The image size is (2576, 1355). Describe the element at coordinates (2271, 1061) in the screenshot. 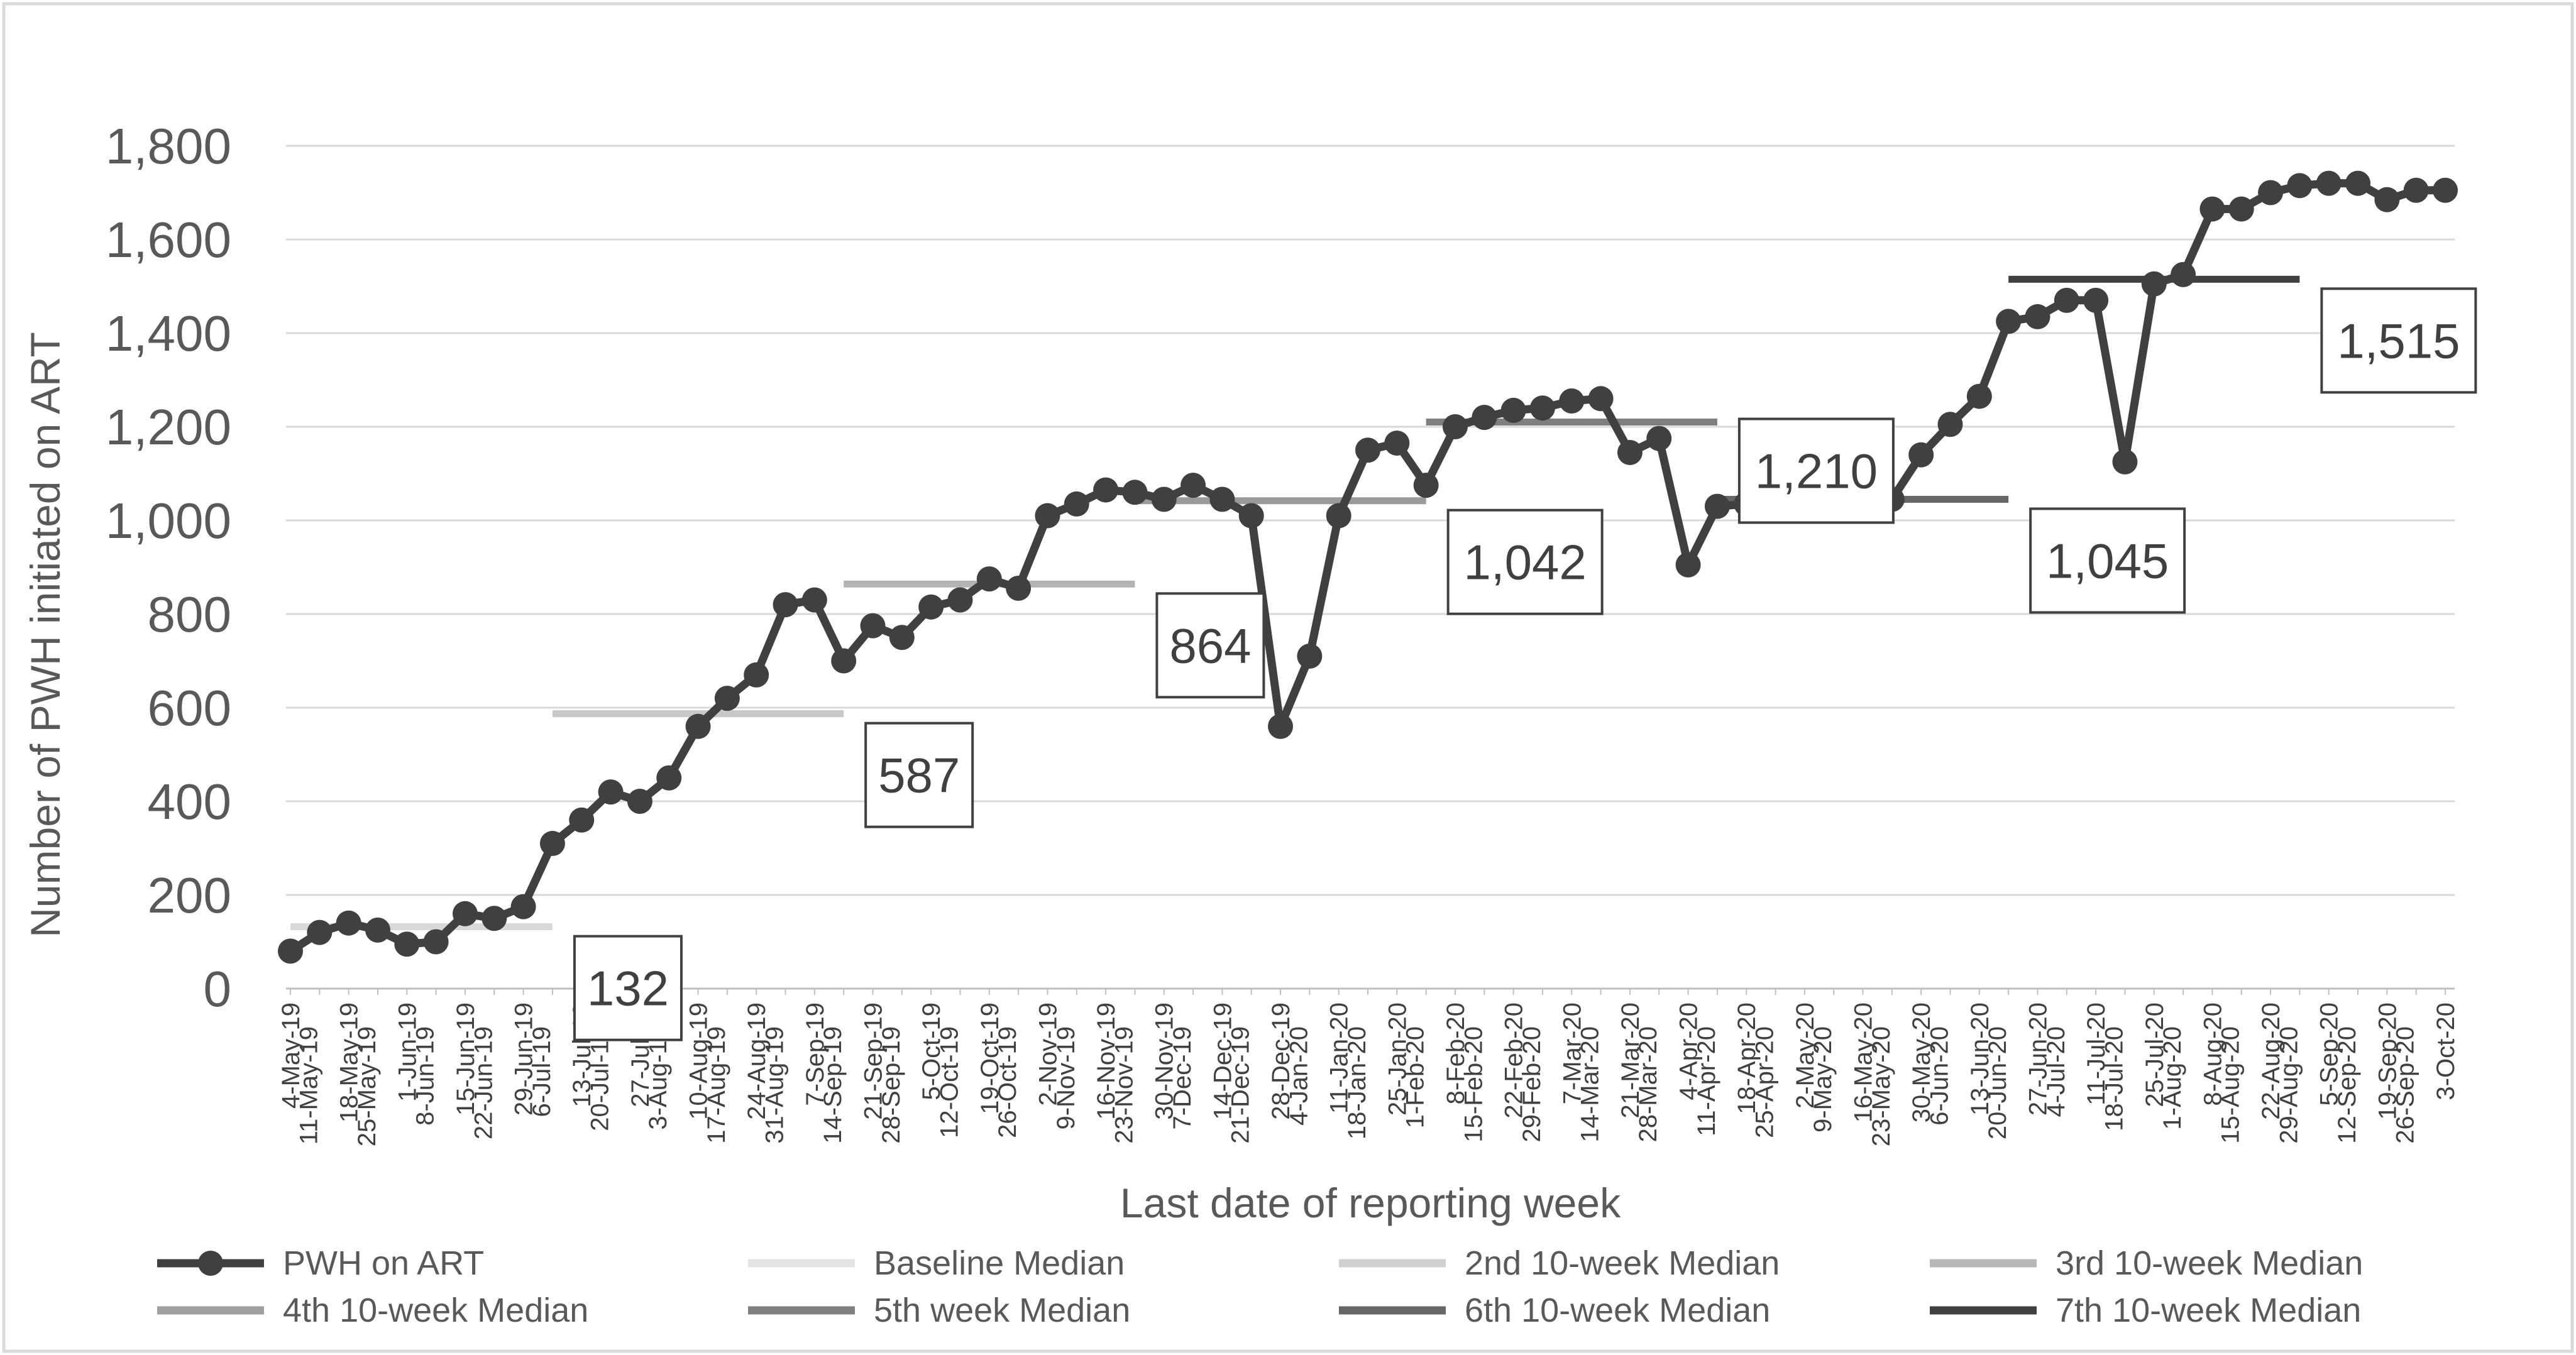

I see `x-tick-label: 22-Aug-20` at that location.